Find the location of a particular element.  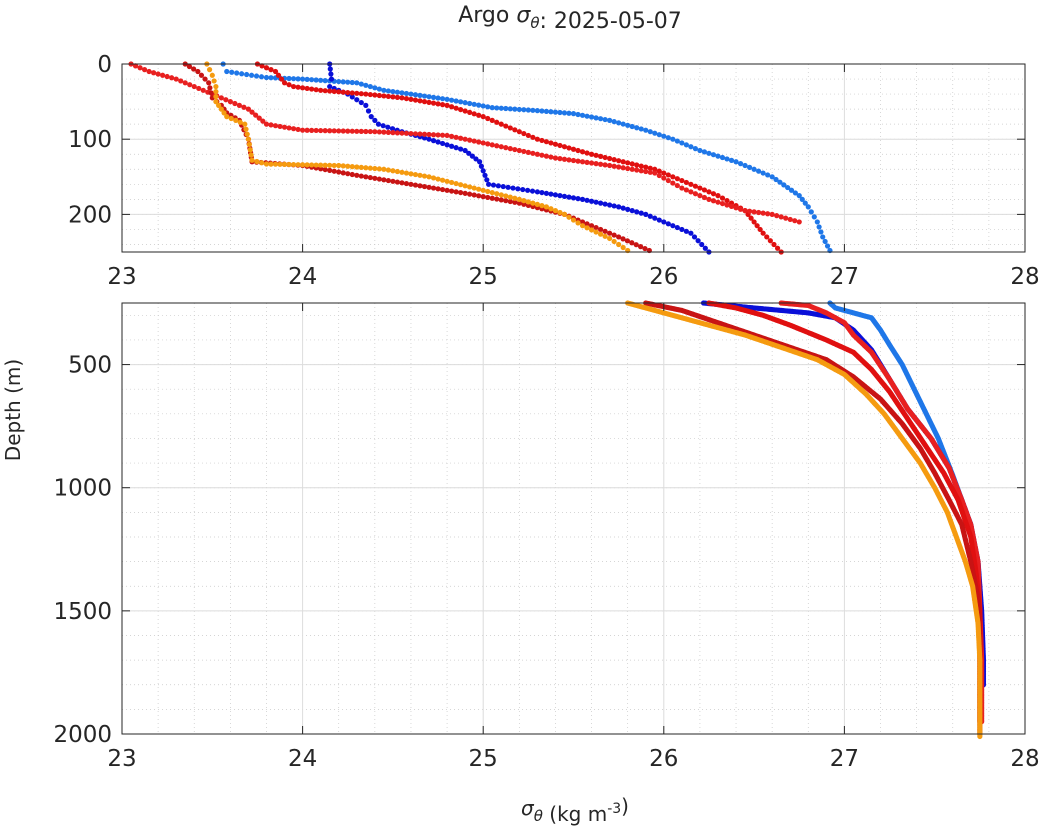

x-tick-label: 24 is located at coordinates (302, 759).